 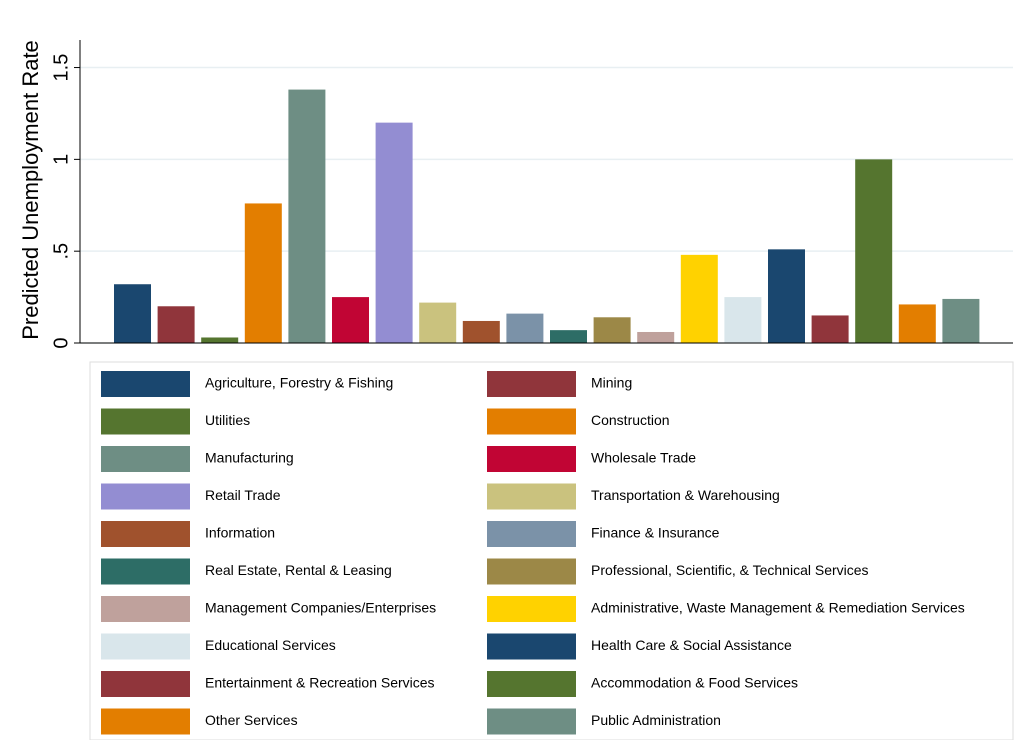 What do you see at coordinates (320, 608) in the screenshot?
I see `legend-label: Management Companies/Enterprises` at bounding box center [320, 608].